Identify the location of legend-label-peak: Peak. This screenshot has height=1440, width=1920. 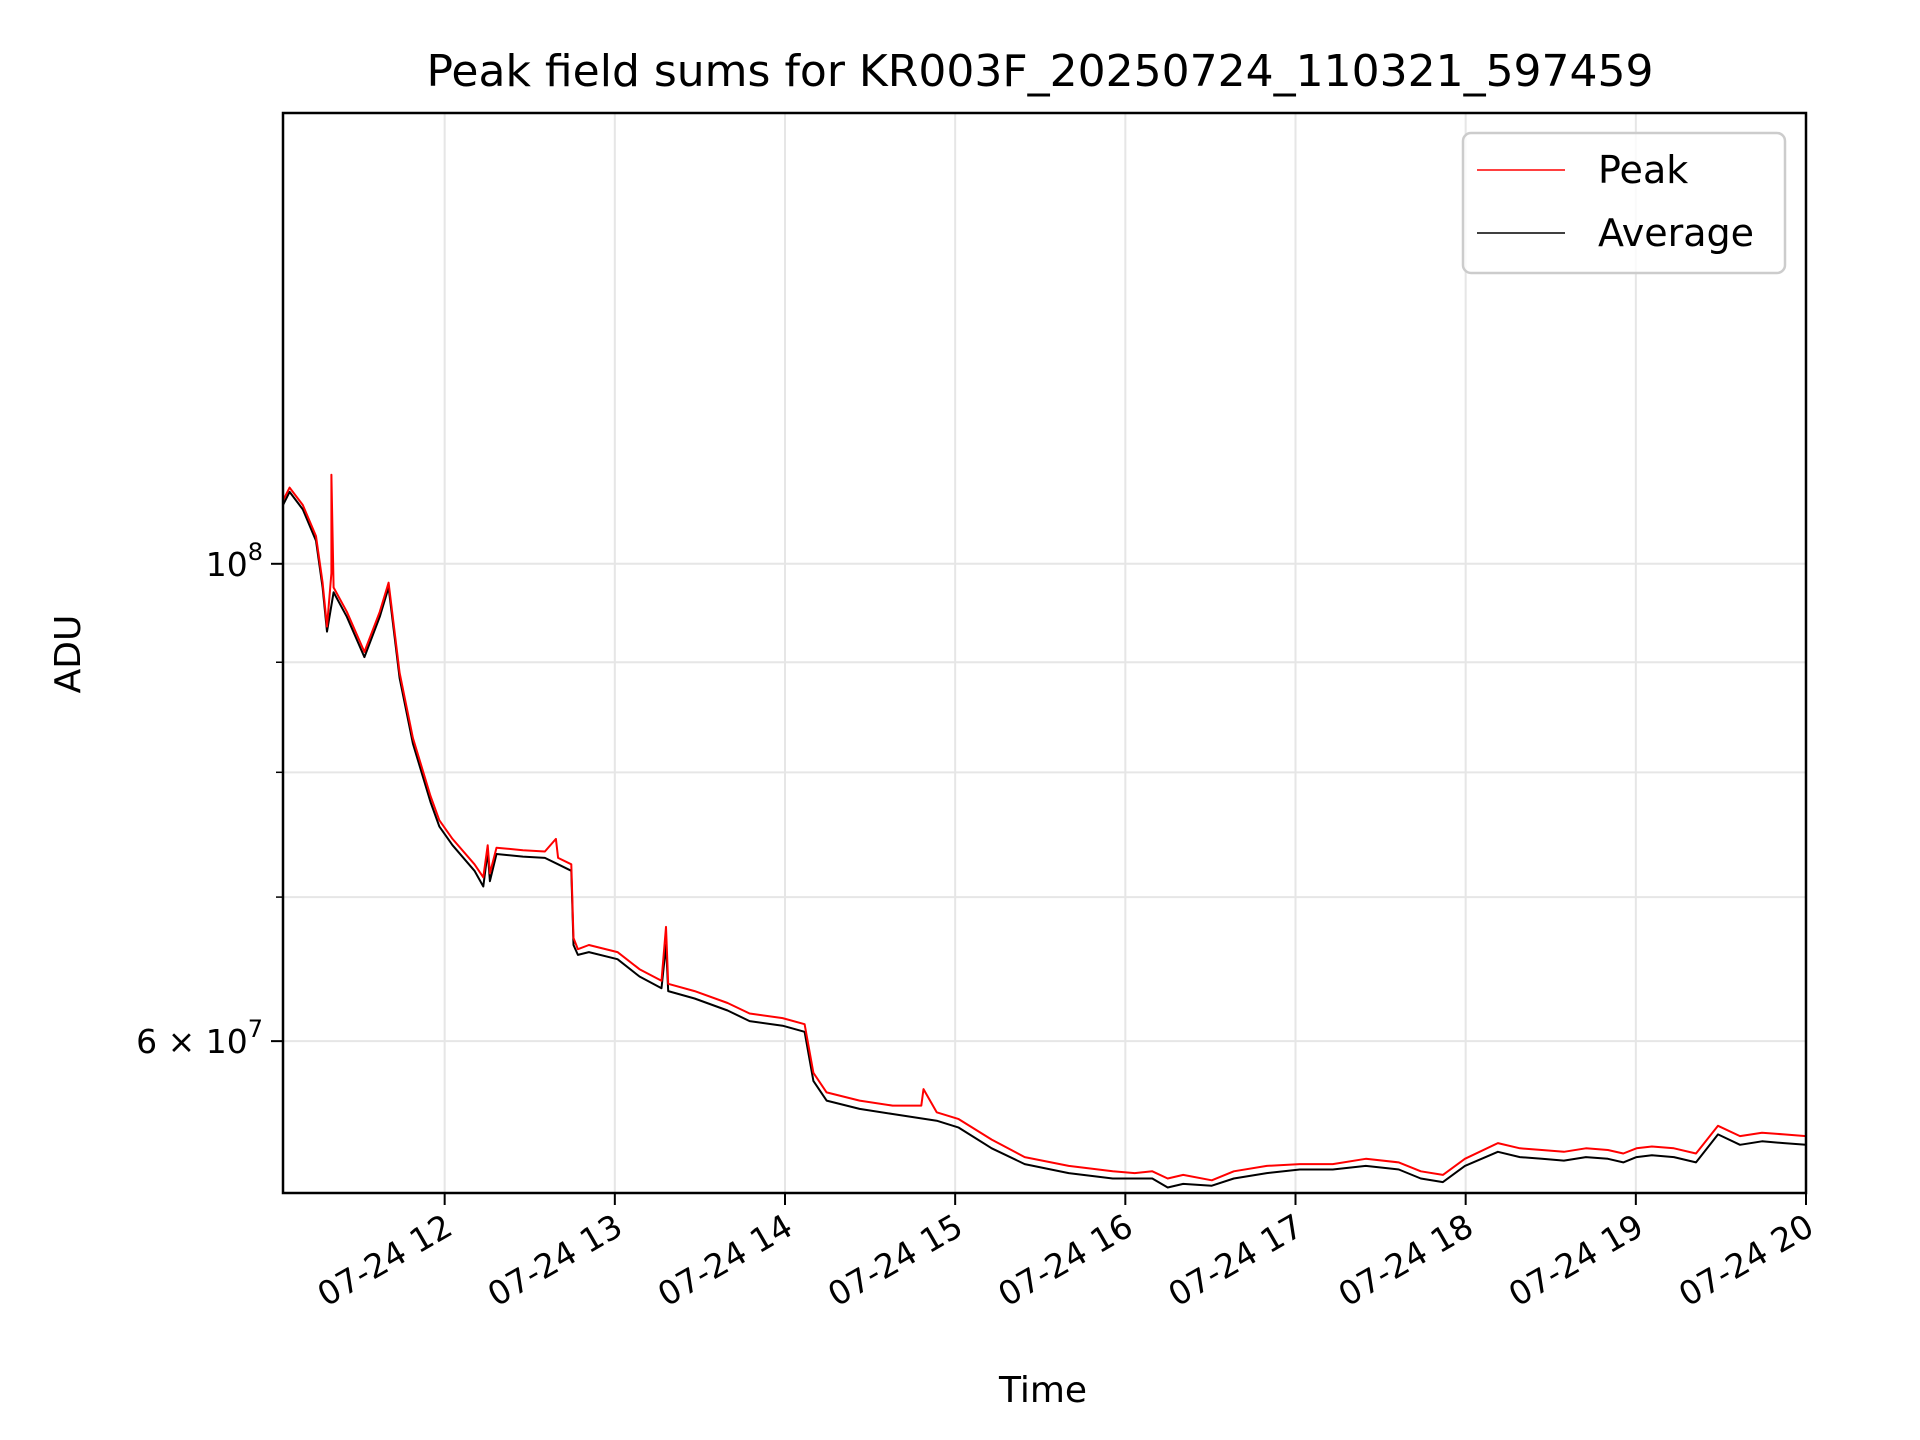
(1643, 170).